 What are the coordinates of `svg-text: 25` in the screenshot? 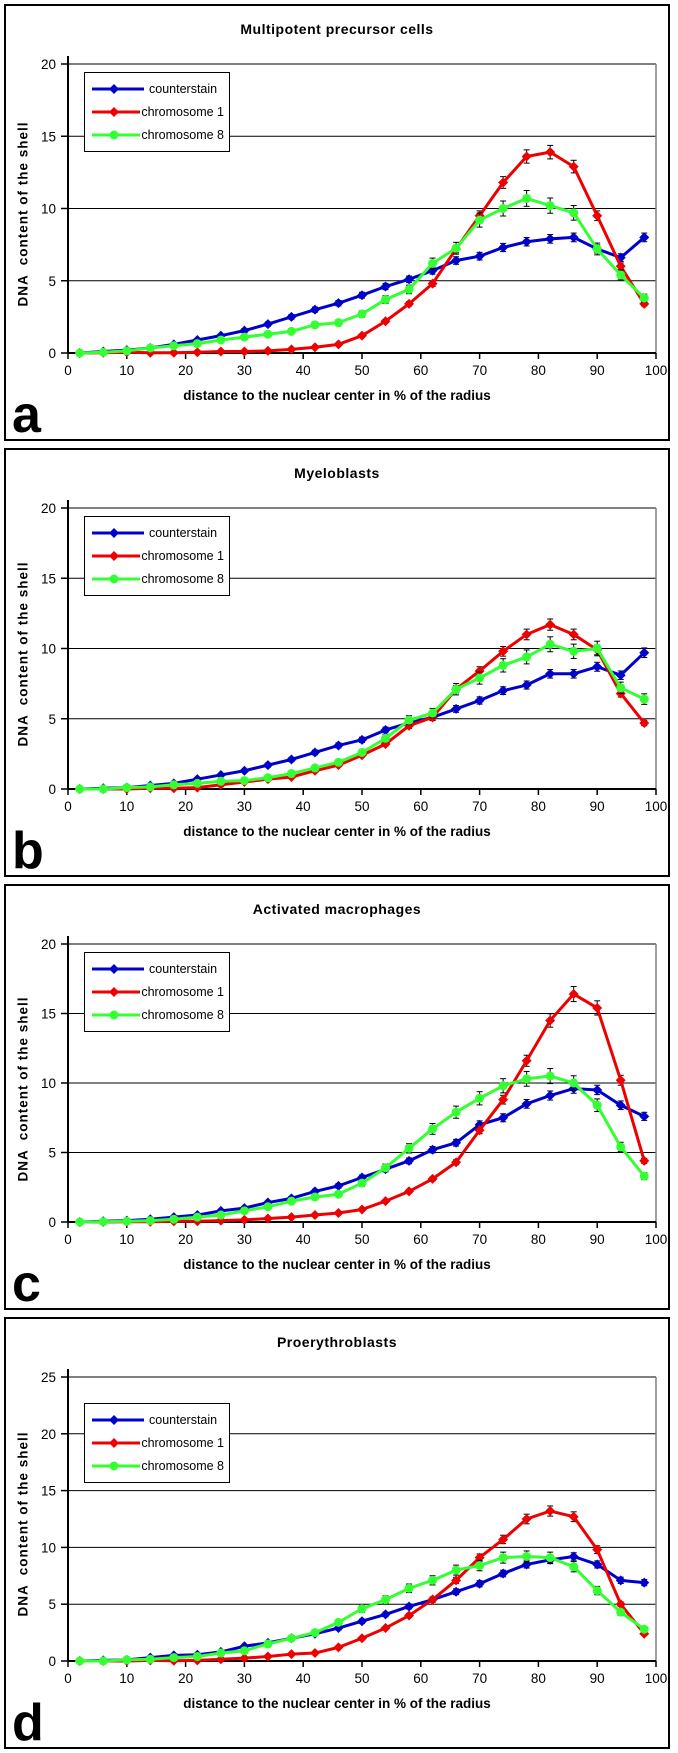 It's located at (48, 1377).